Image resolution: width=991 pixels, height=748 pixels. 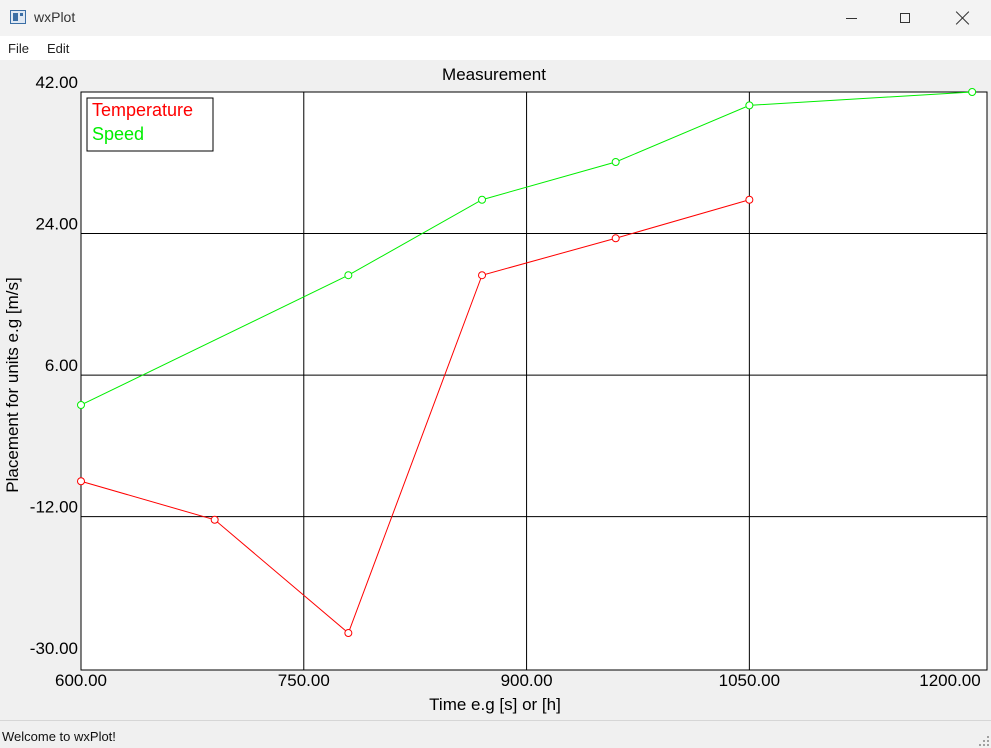 I want to click on app-icon, so click(x=18, y=17).